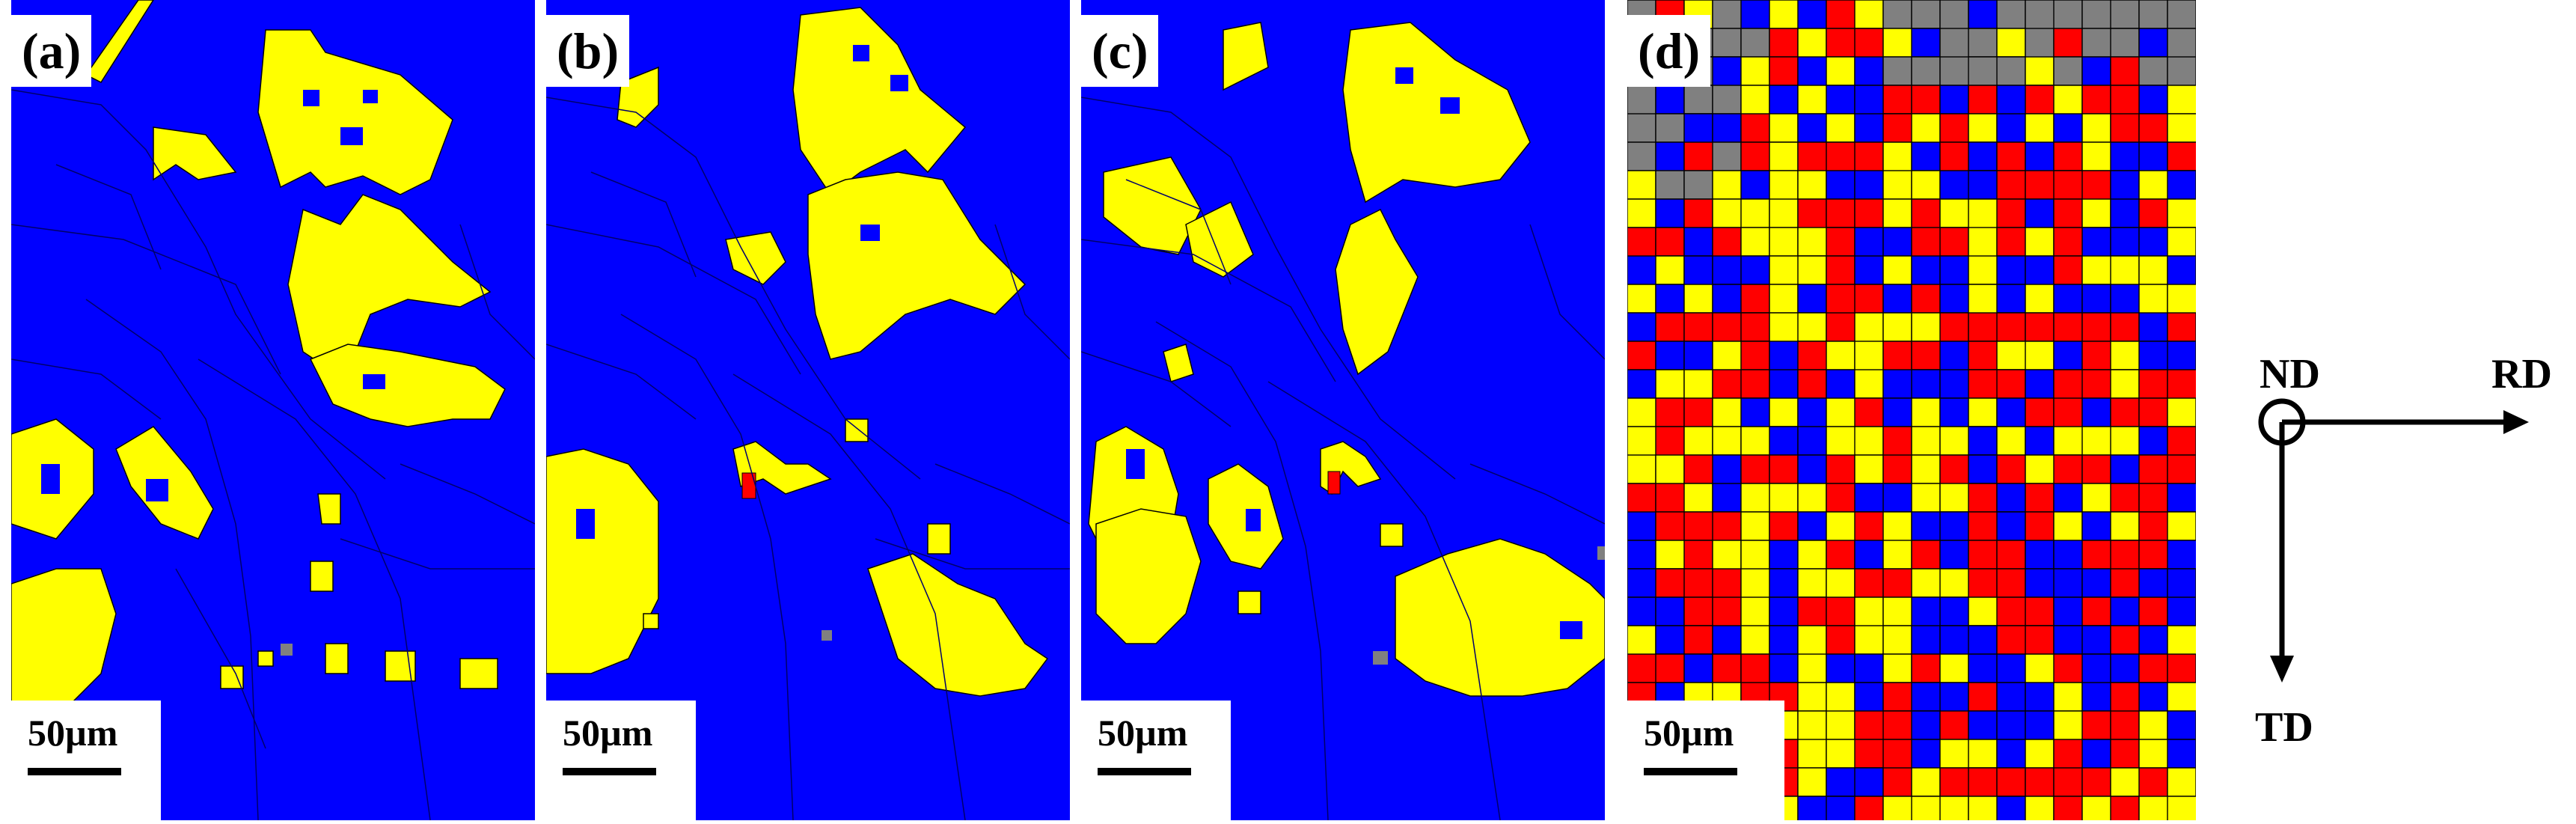 The height and width of the screenshot is (824, 2576). What do you see at coordinates (2282, 669) in the screenshot?
I see `td-arrowhead-icon` at bounding box center [2282, 669].